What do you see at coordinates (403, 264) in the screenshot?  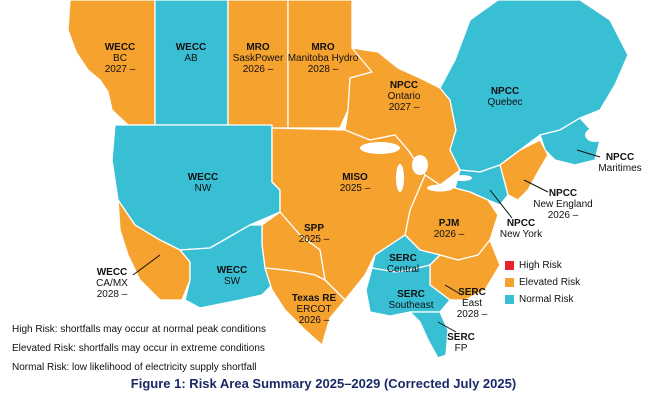 I see `label-serc-central: SERC Central` at bounding box center [403, 264].